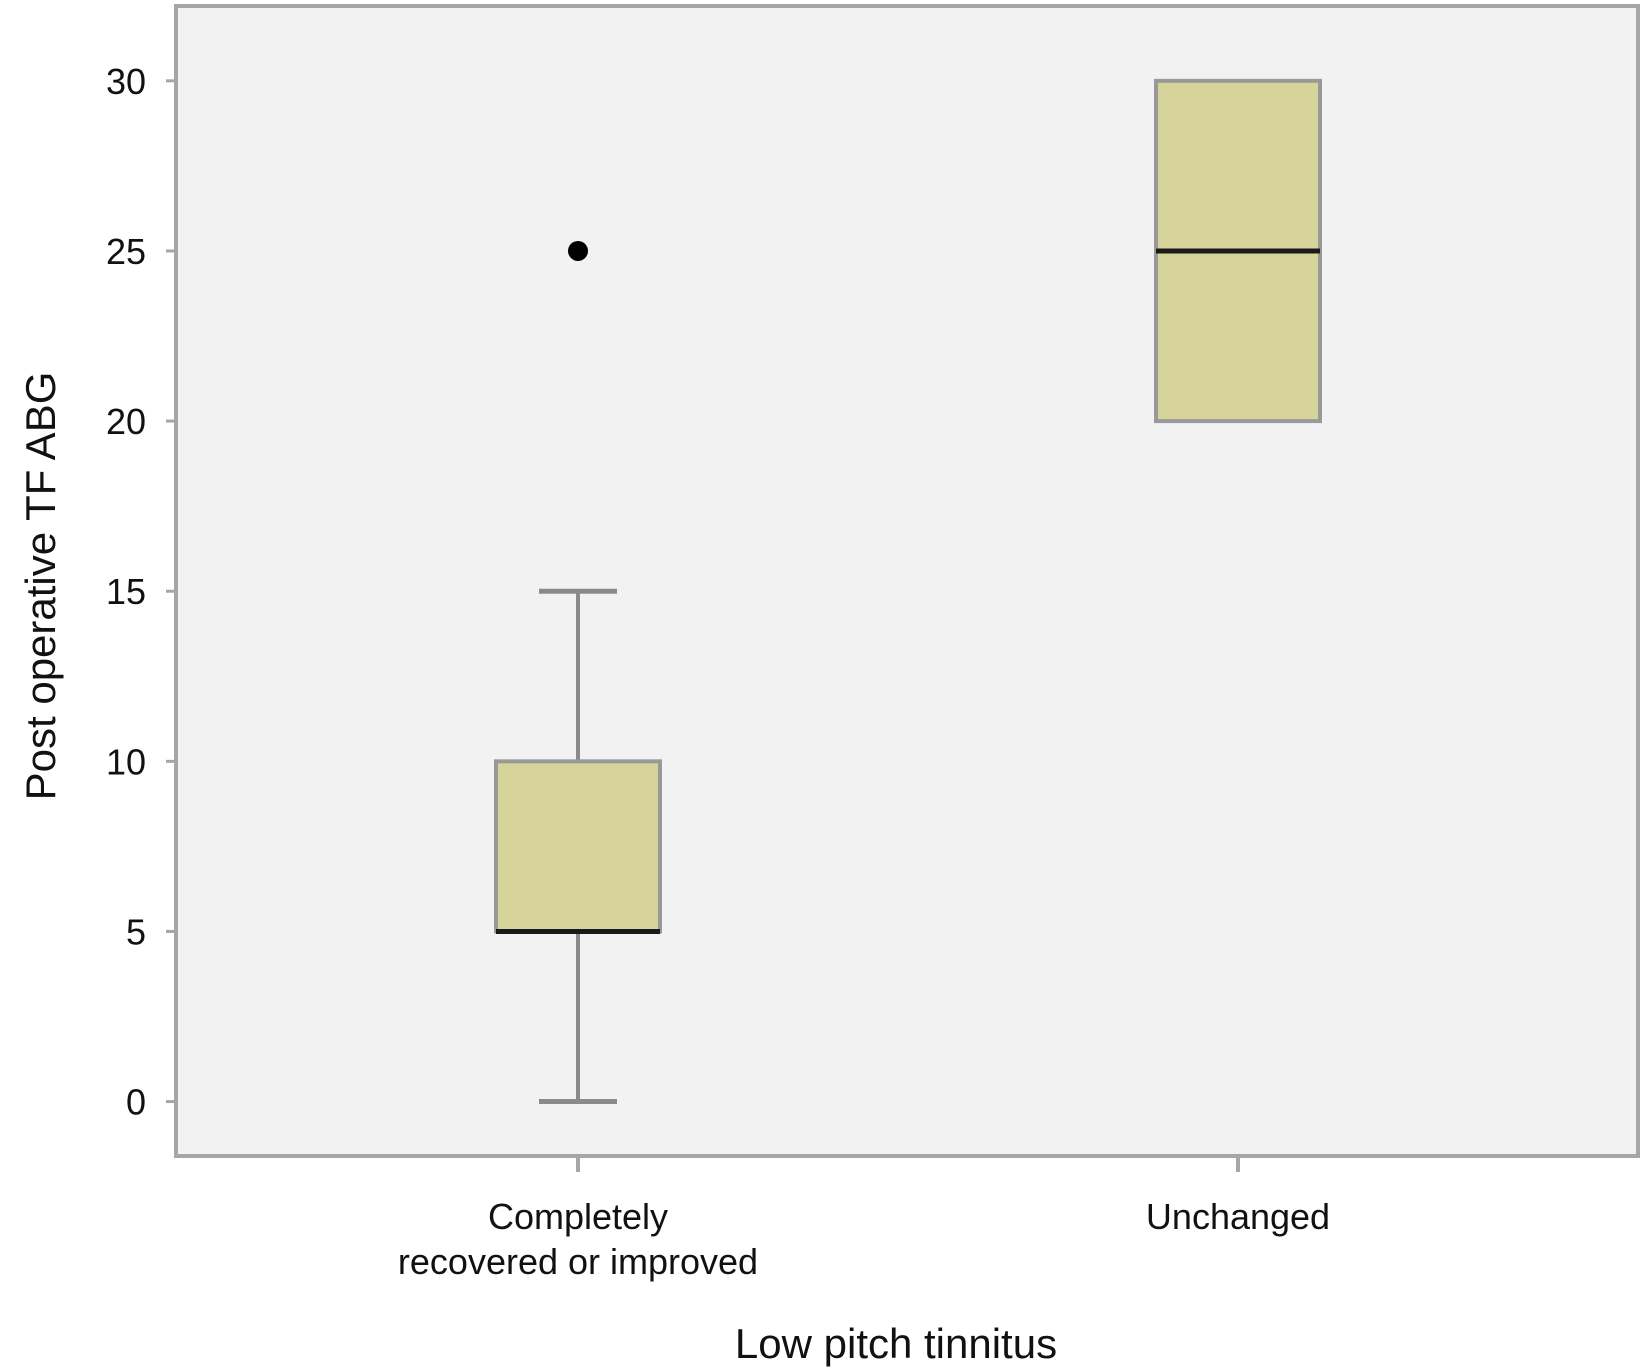 The width and height of the screenshot is (1644, 1371). What do you see at coordinates (40, 586) in the screenshot?
I see `y-axis-title: Post operative TF ABG` at bounding box center [40, 586].